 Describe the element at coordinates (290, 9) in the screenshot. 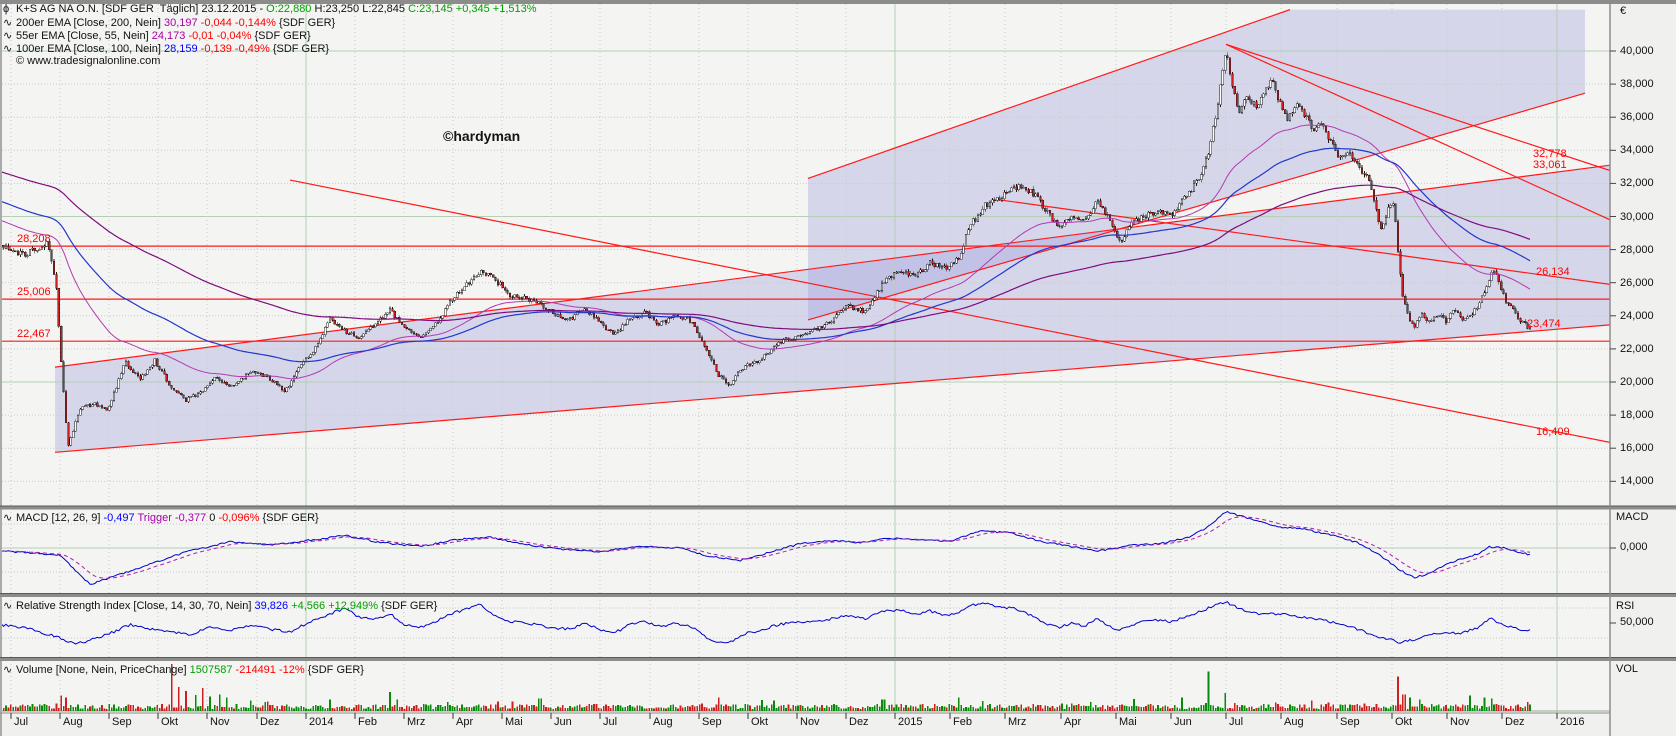

I see `header-line-0-segment: O:22,880` at that location.